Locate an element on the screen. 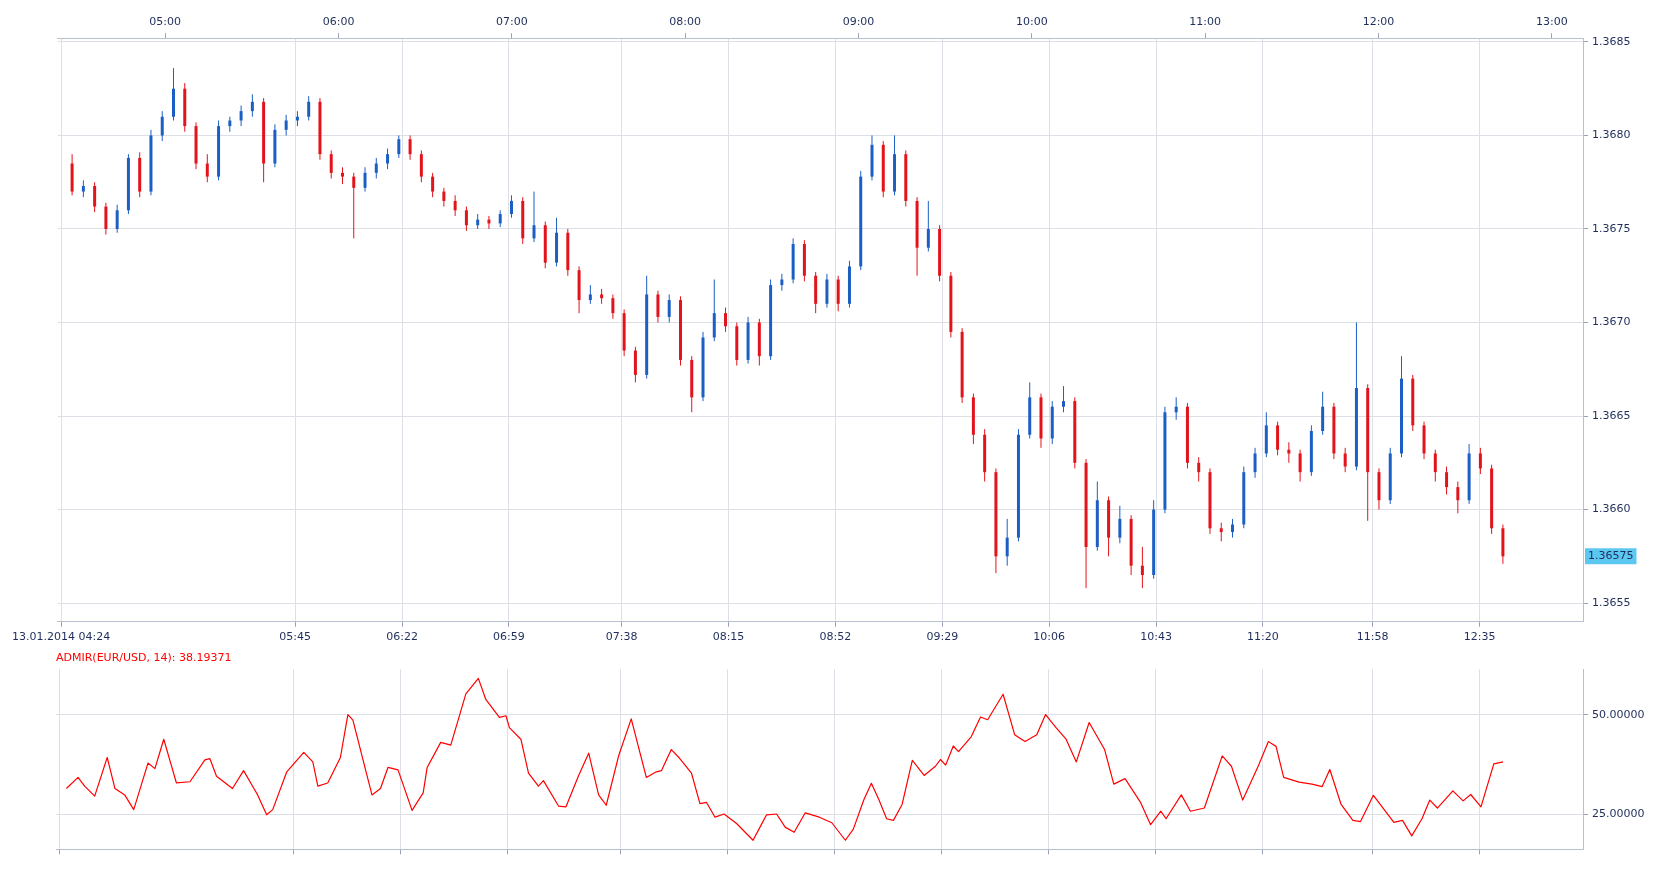 The height and width of the screenshot is (870, 1663). x-tick-label: 06:22 is located at coordinates (402, 637).